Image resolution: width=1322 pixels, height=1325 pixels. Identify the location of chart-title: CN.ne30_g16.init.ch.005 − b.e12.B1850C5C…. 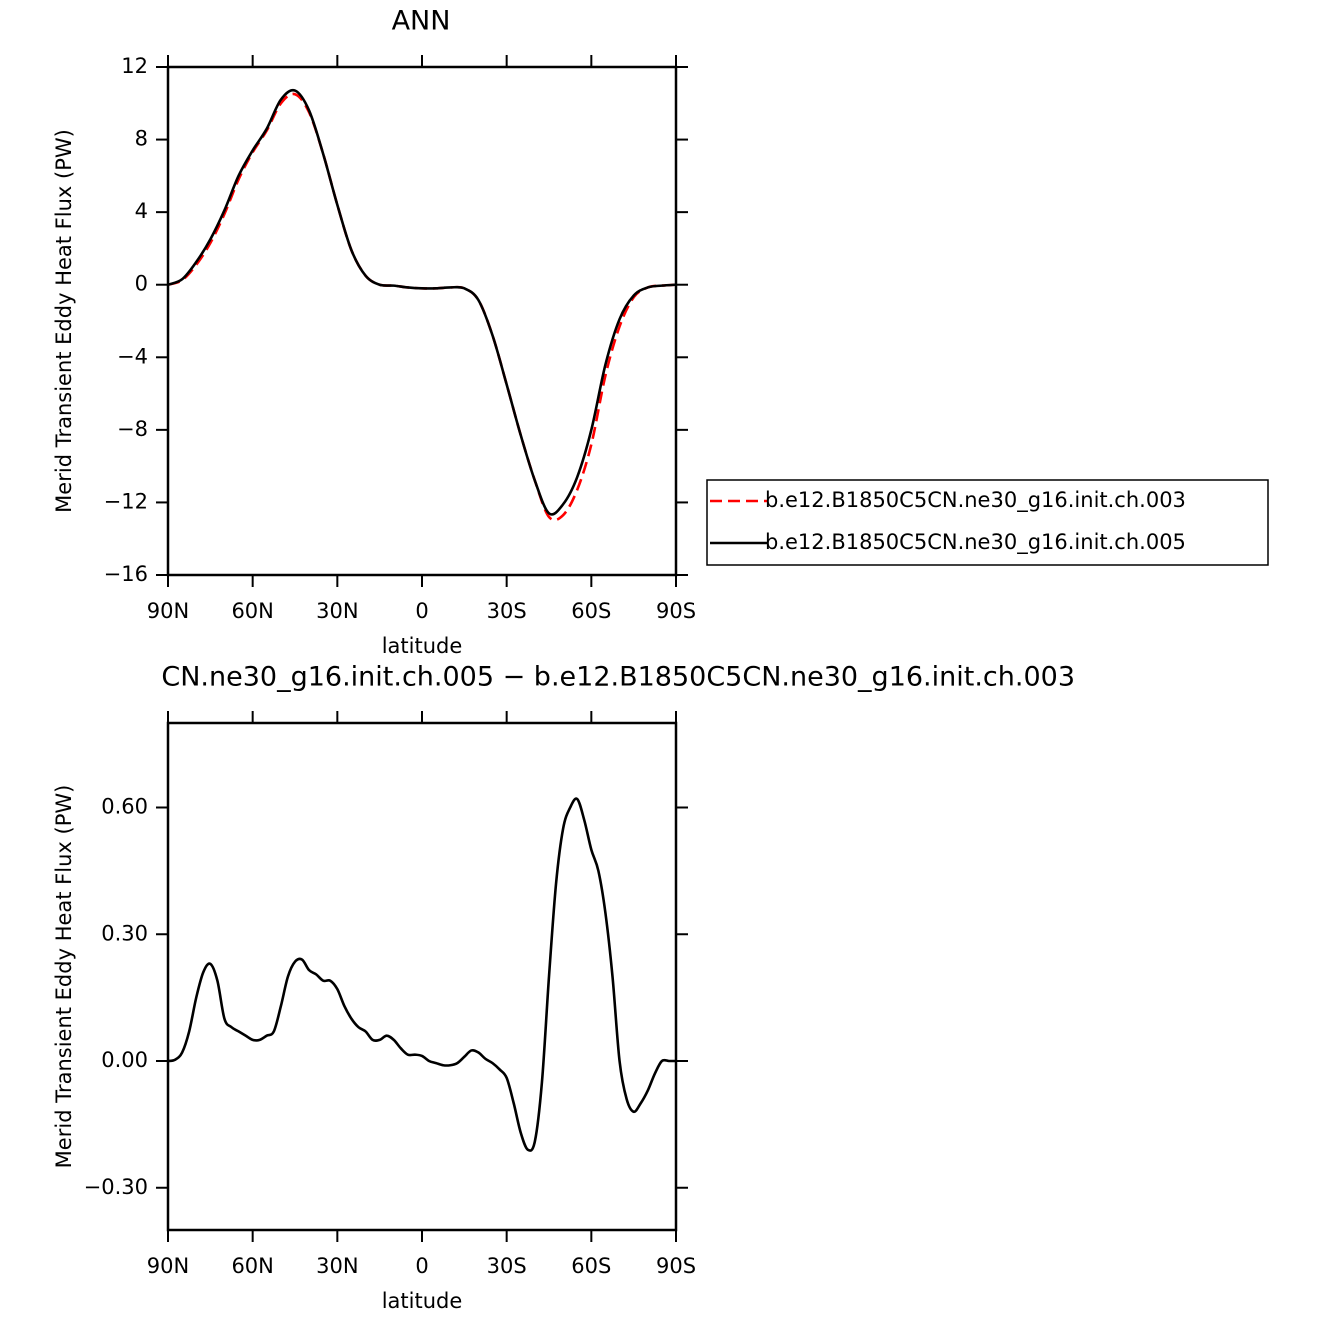
(618, 677).